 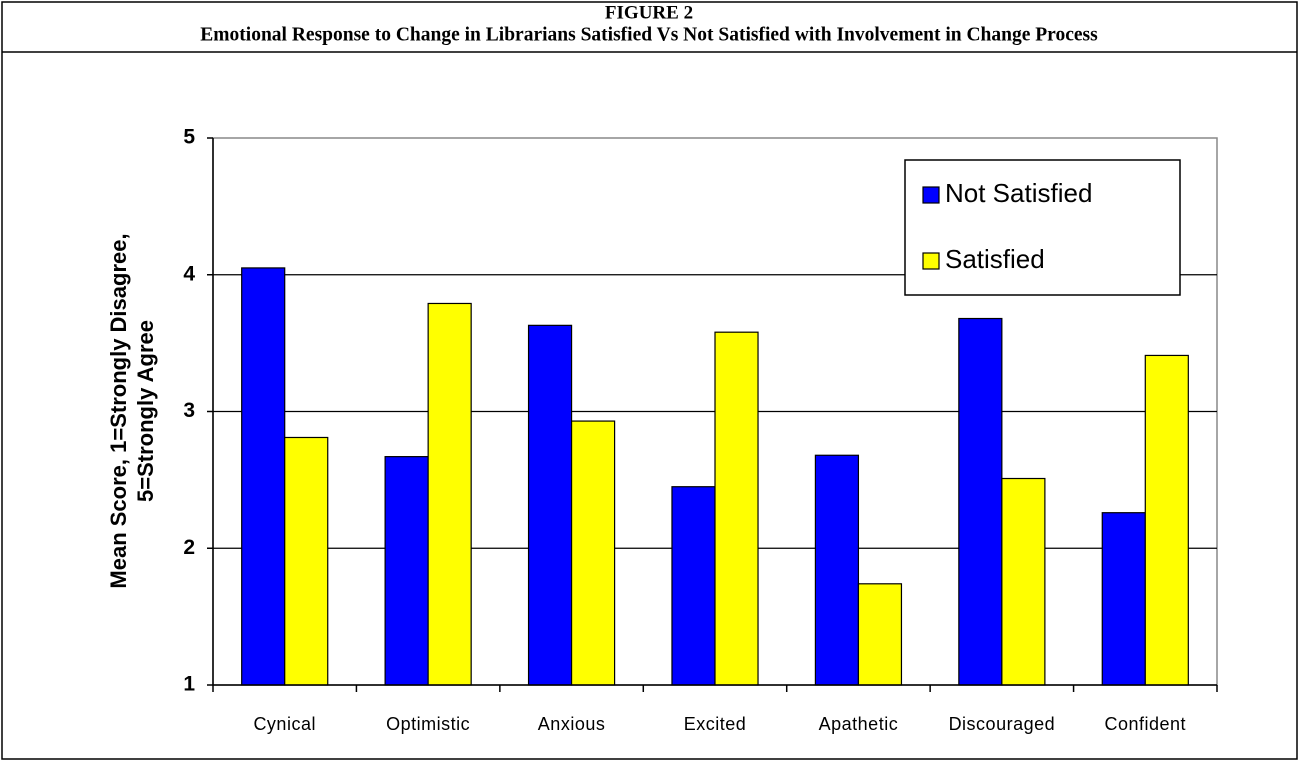 What do you see at coordinates (189, 547) in the screenshot?
I see `y-tick-label: 2` at bounding box center [189, 547].